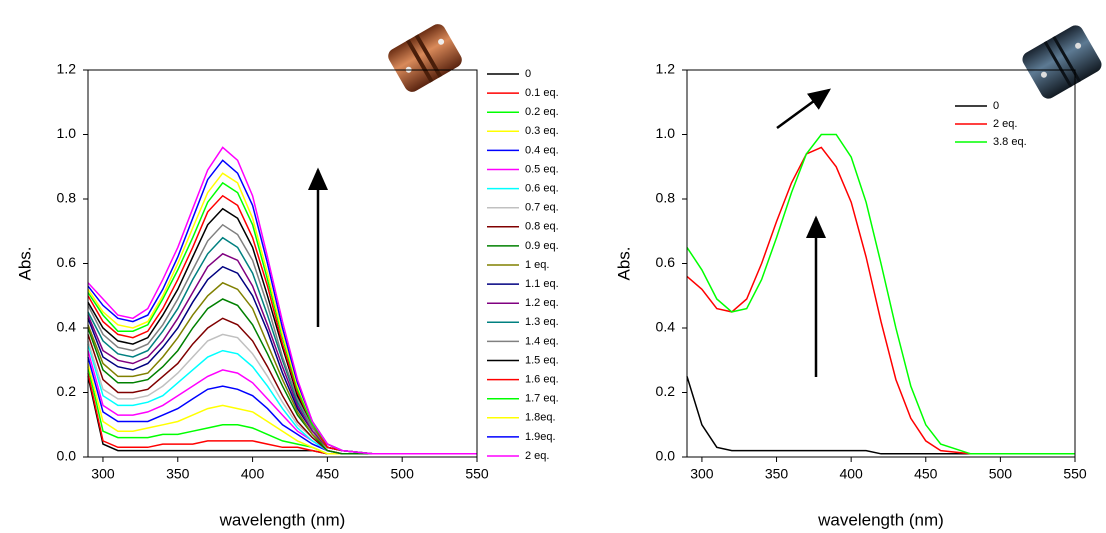  Describe the element at coordinates (542, 303) in the screenshot. I see `legend-label: 1.2 eq.` at that location.